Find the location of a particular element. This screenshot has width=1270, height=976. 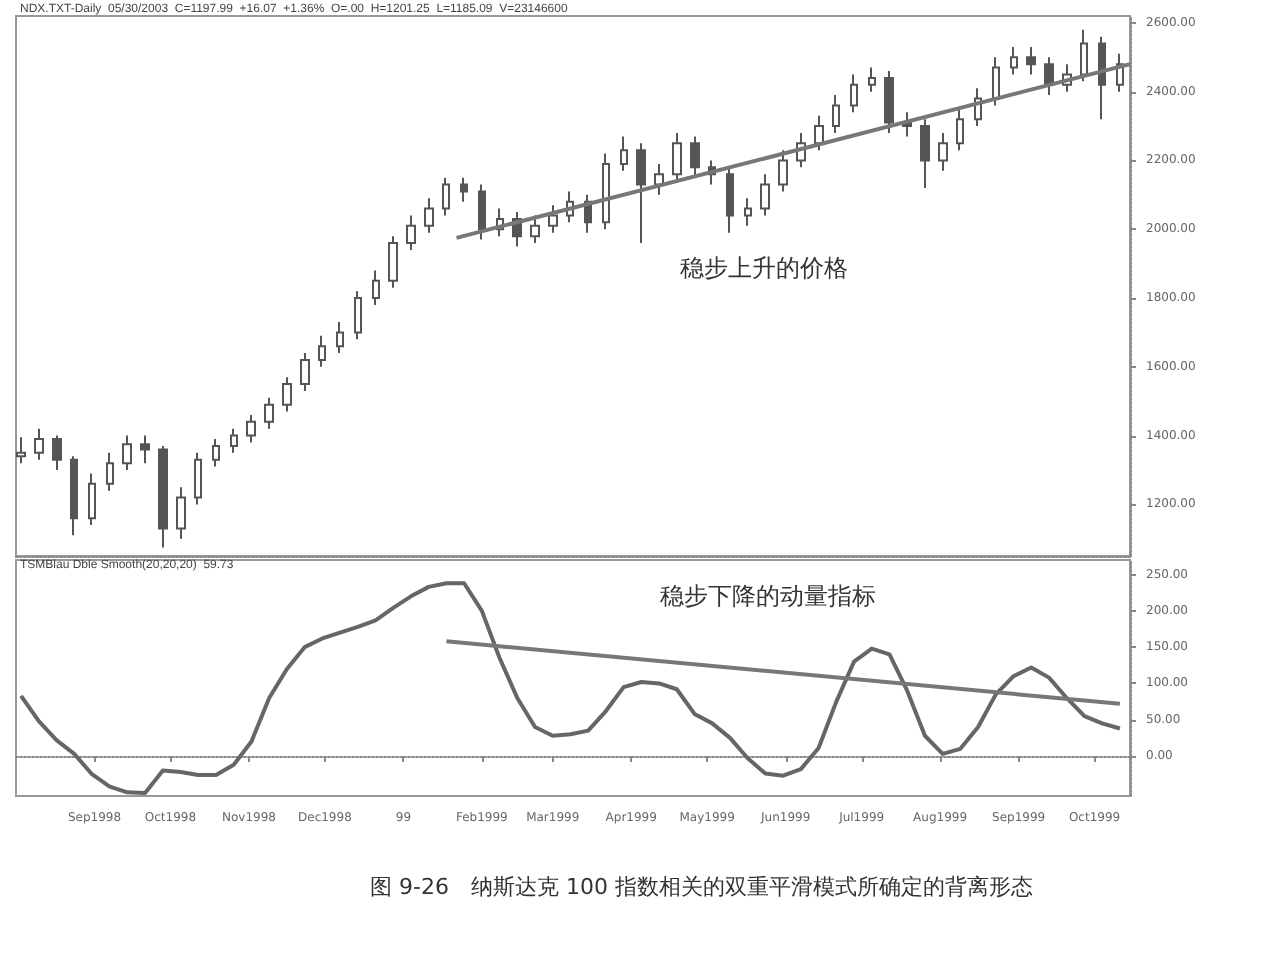

annotation: 稳步下降的动量指标 is located at coordinates (768, 596).